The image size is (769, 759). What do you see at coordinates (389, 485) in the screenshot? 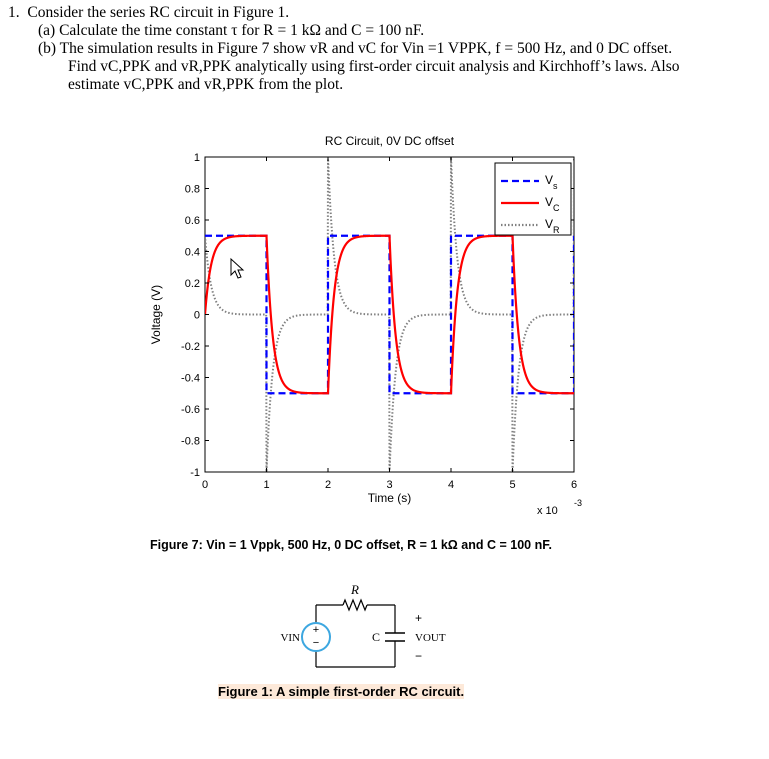
I see `x-tick-label: 3` at bounding box center [389, 485].